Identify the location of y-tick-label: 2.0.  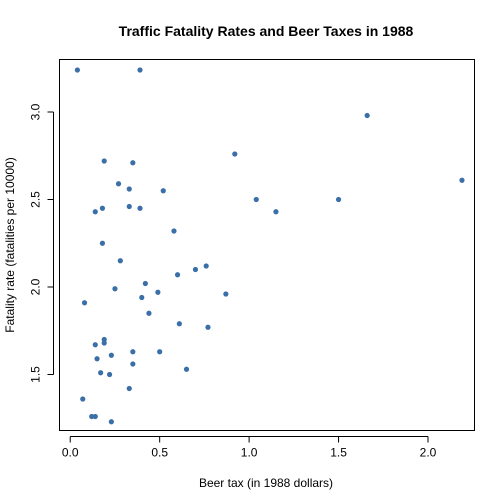
(36, 286).